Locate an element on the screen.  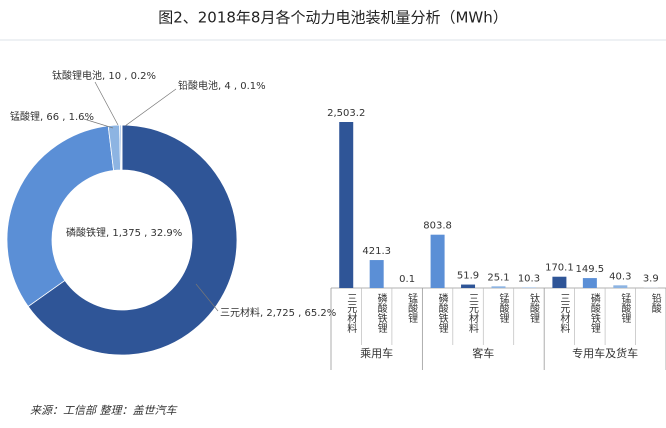
group-label: 专用车及货车 is located at coordinates (605, 353).